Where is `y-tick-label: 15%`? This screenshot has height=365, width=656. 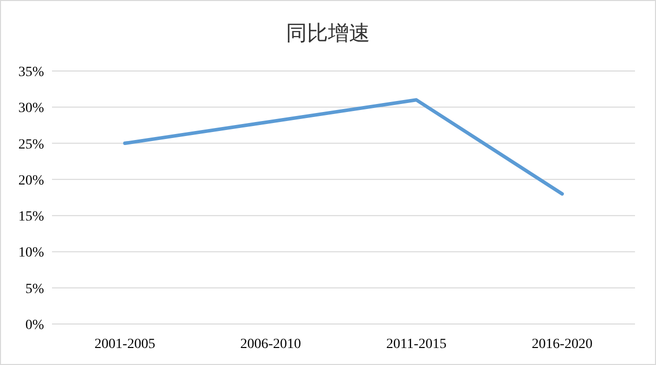 y-tick-label: 15% is located at coordinates (31, 217).